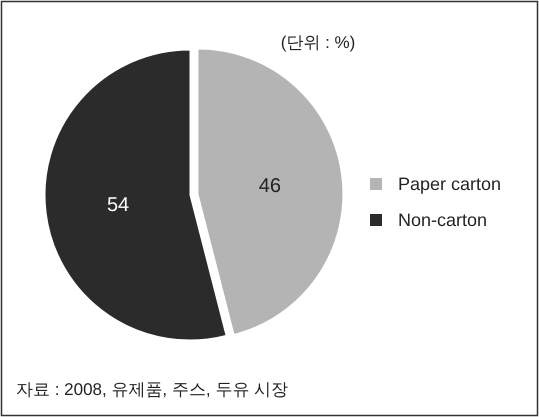 The height and width of the screenshot is (417, 539). Describe the element at coordinates (269, 185) in the screenshot. I see `data-label: 46` at that location.